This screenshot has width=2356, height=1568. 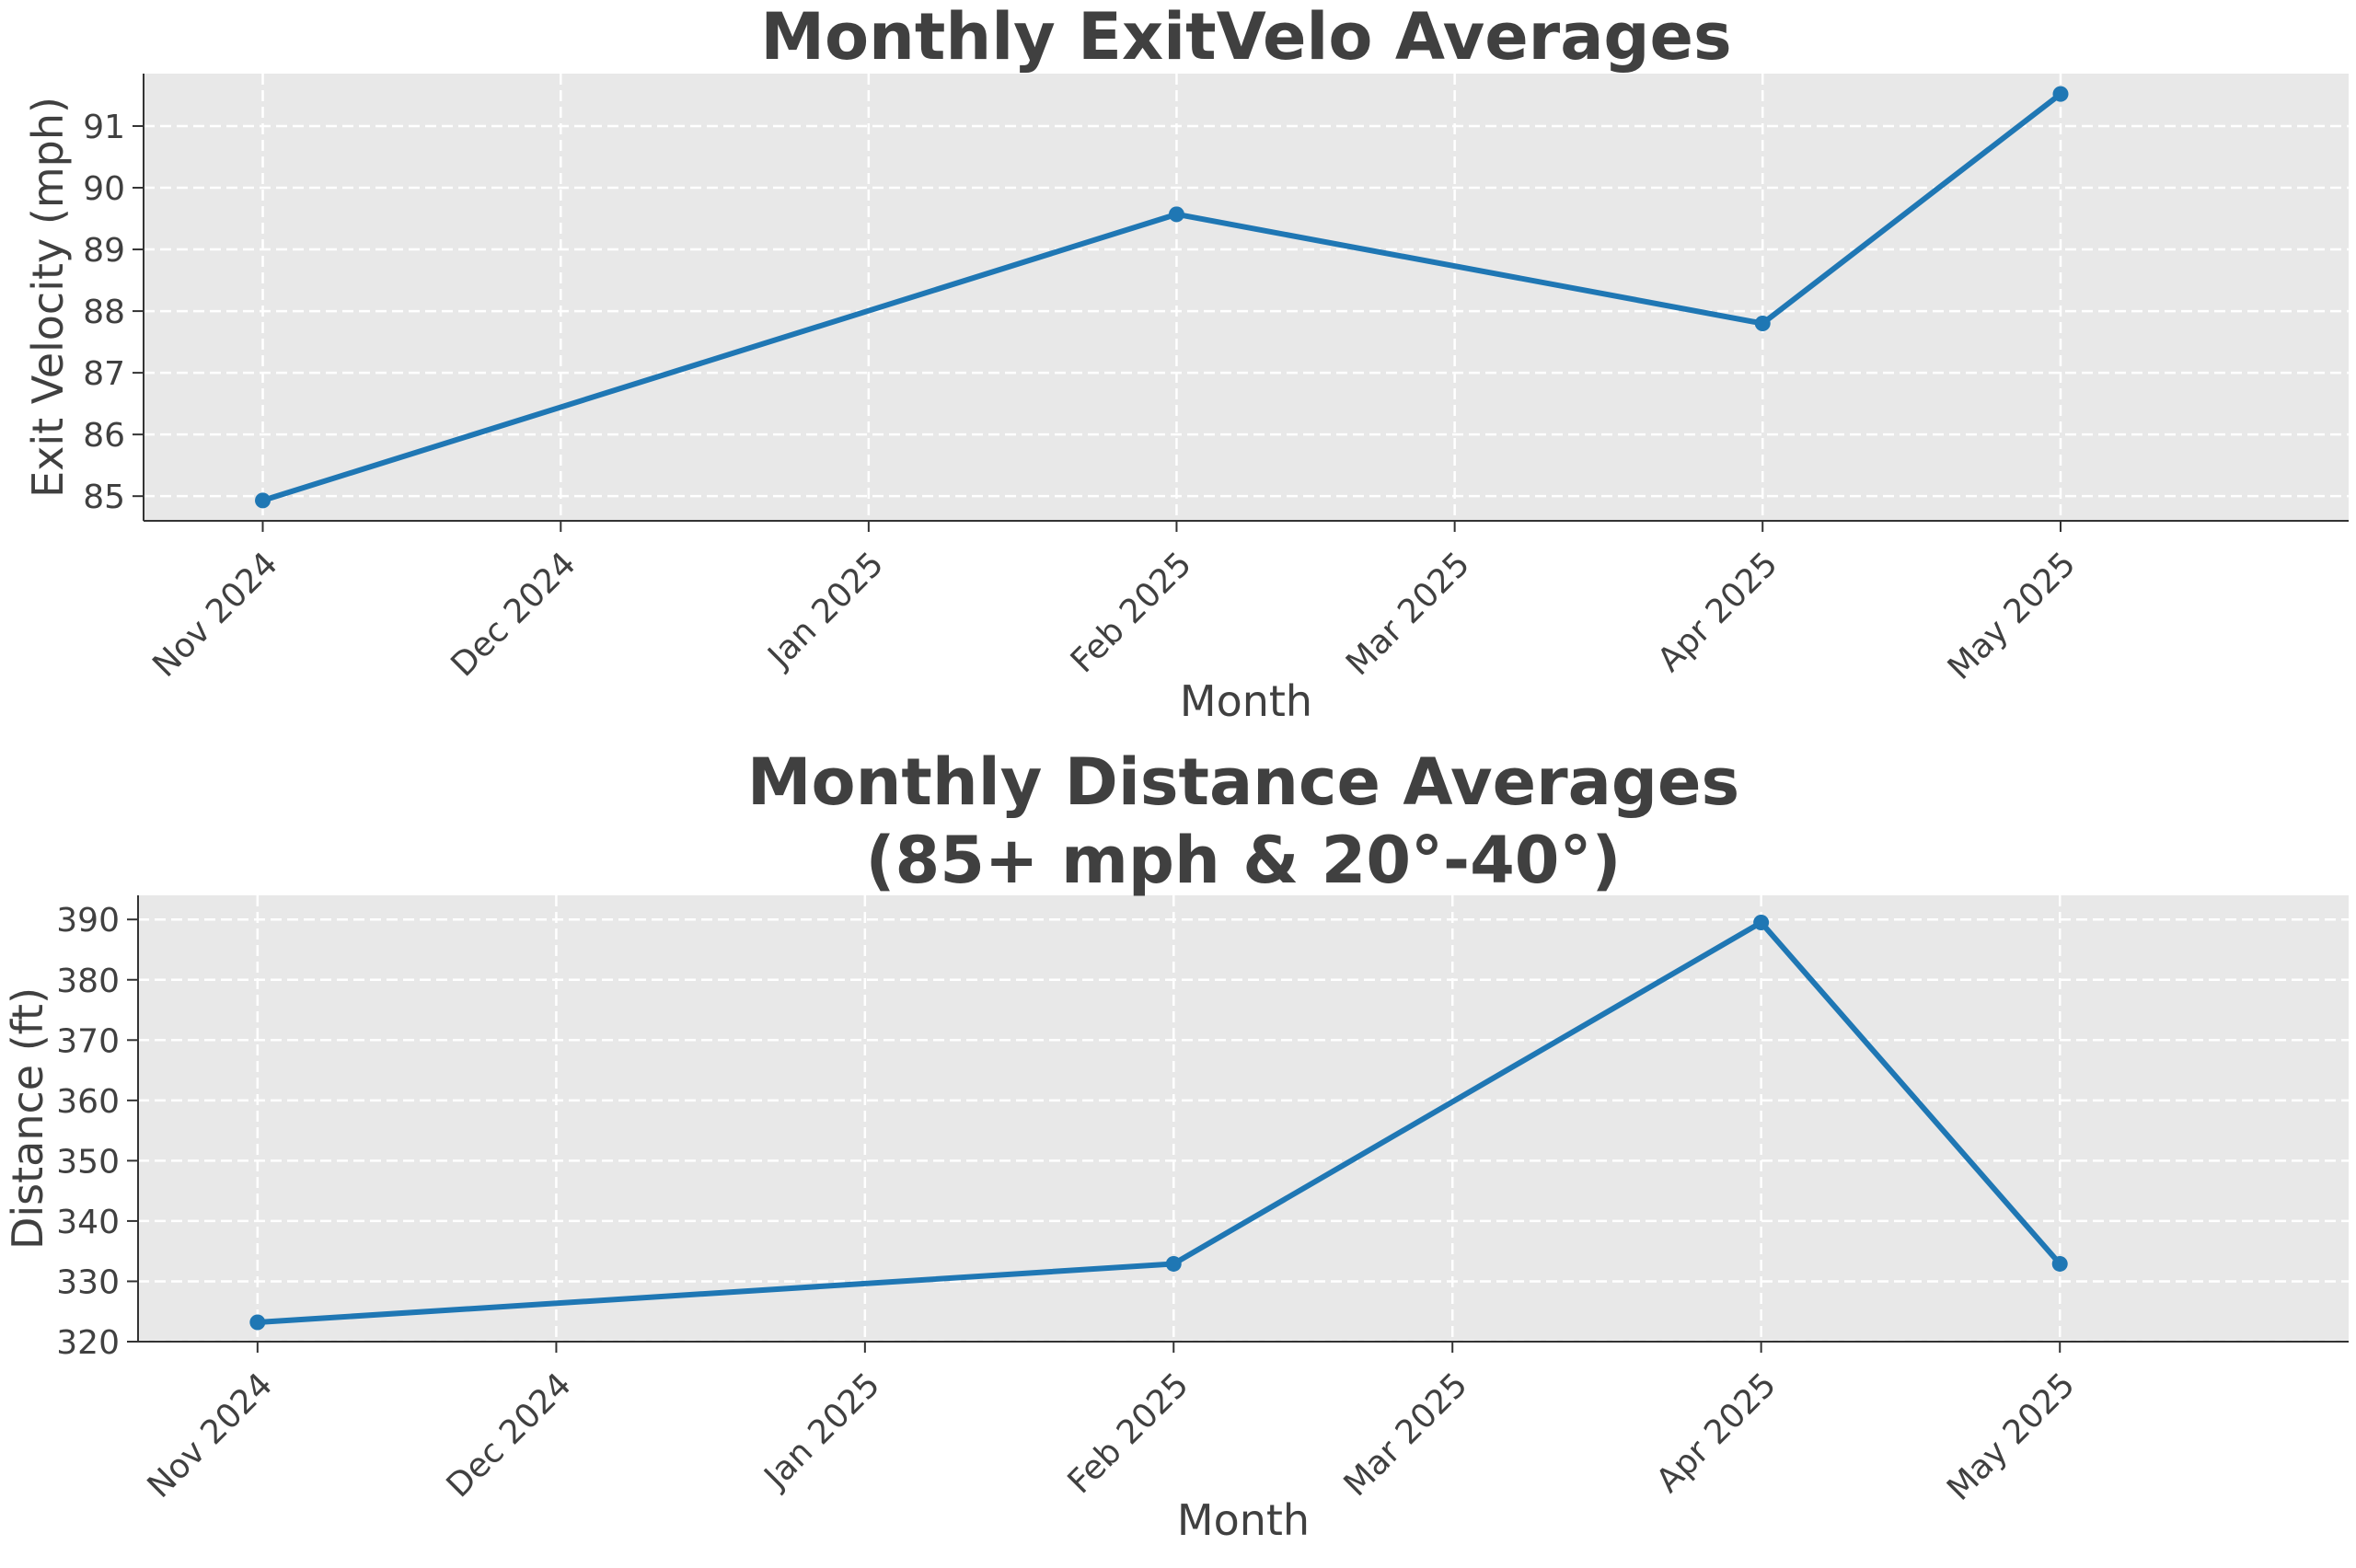 I want to click on y-tick-label: 340, so click(x=88, y=1222).